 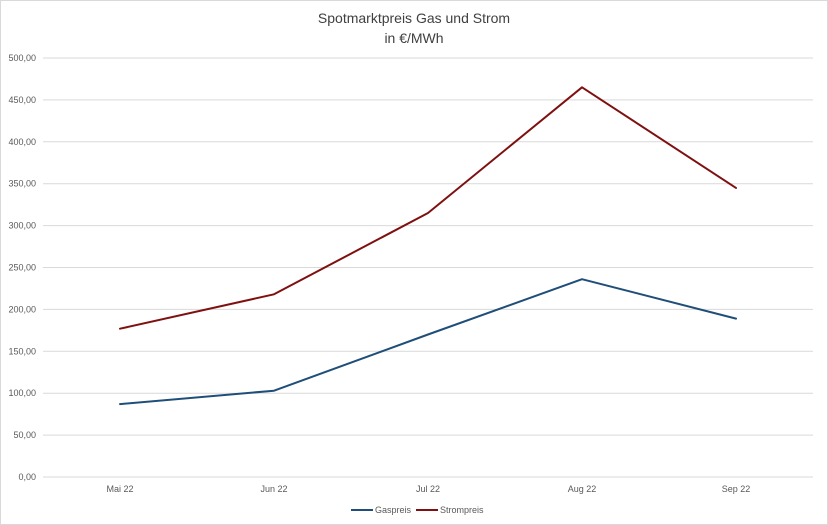 What do you see at coordinates (22, 309) in the screenshot?
I see `y-tick-label: 200,00` at bounding box center [22, 309].